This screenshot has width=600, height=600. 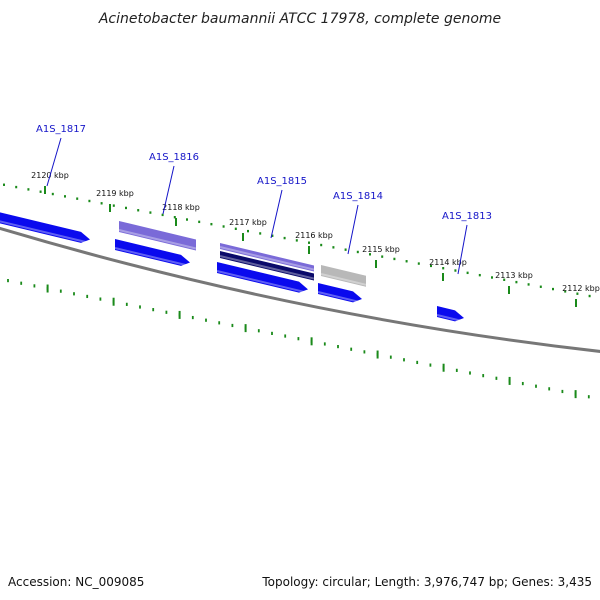 I want to click on scale-tick-label: 2115 kbp, so click(x=381, y=249).